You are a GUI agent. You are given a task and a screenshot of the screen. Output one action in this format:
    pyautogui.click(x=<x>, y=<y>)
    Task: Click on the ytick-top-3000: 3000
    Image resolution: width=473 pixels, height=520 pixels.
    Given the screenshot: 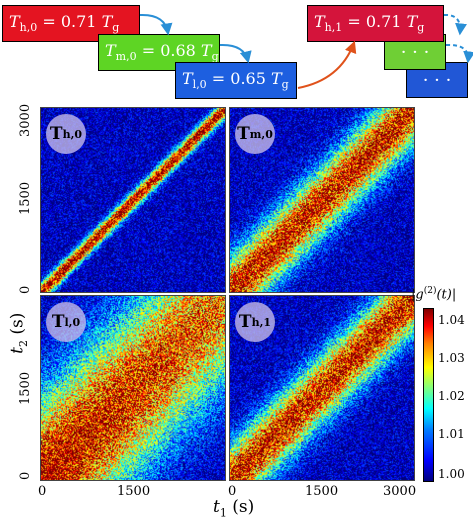 What is the action you would take?
    pyautogui.click(x=25, y=120)
    